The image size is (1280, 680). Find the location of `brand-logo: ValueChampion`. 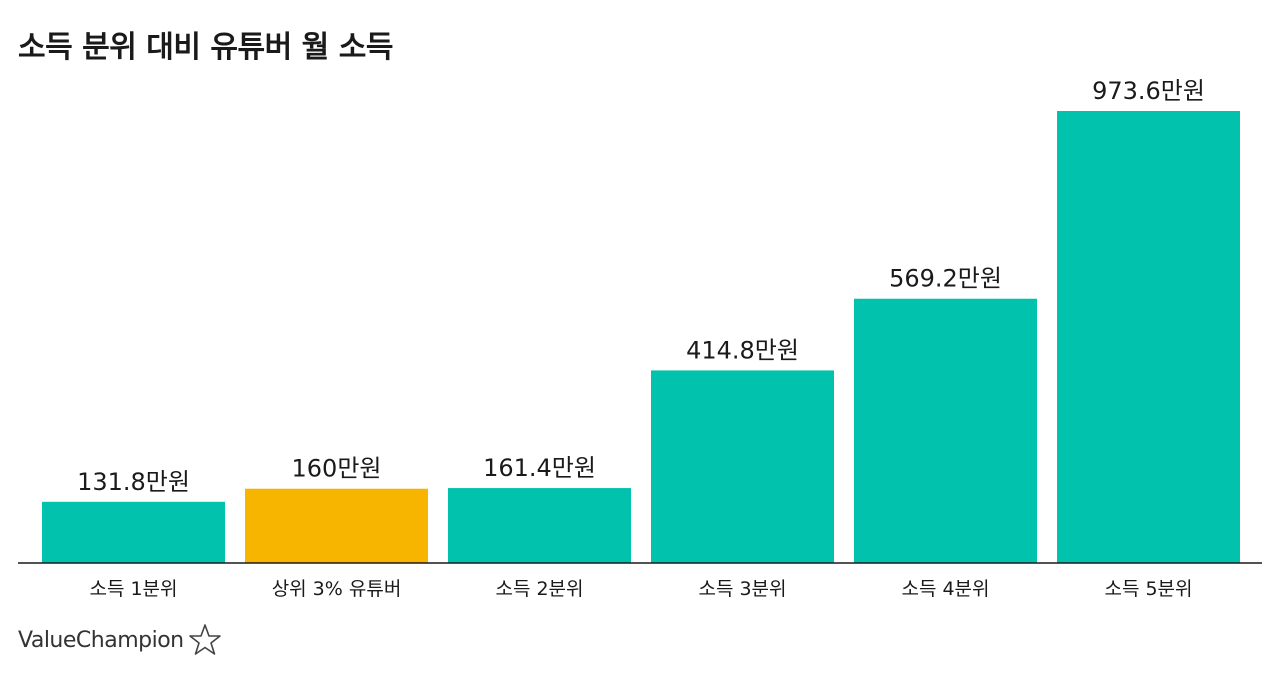

brand-logo: ValueChampion is located at coordinates (120, 640).